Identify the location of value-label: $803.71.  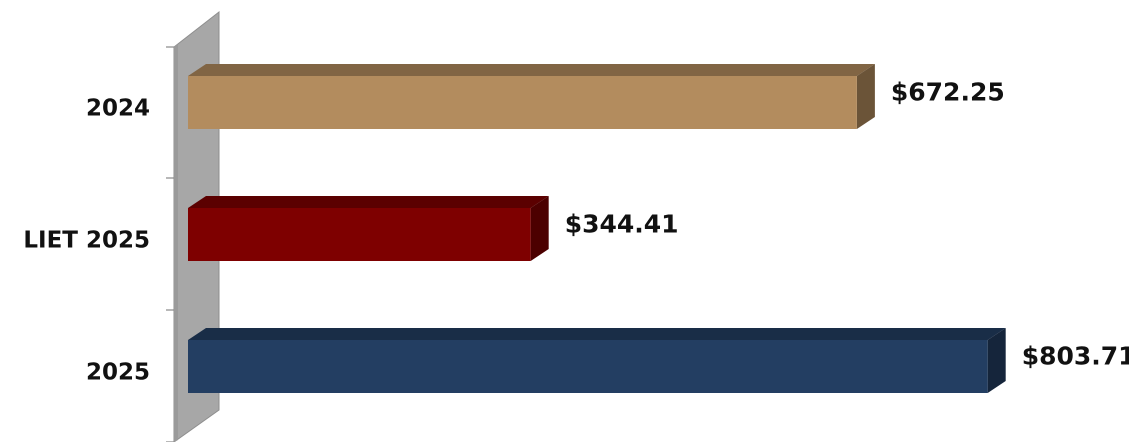
(1075, 356).